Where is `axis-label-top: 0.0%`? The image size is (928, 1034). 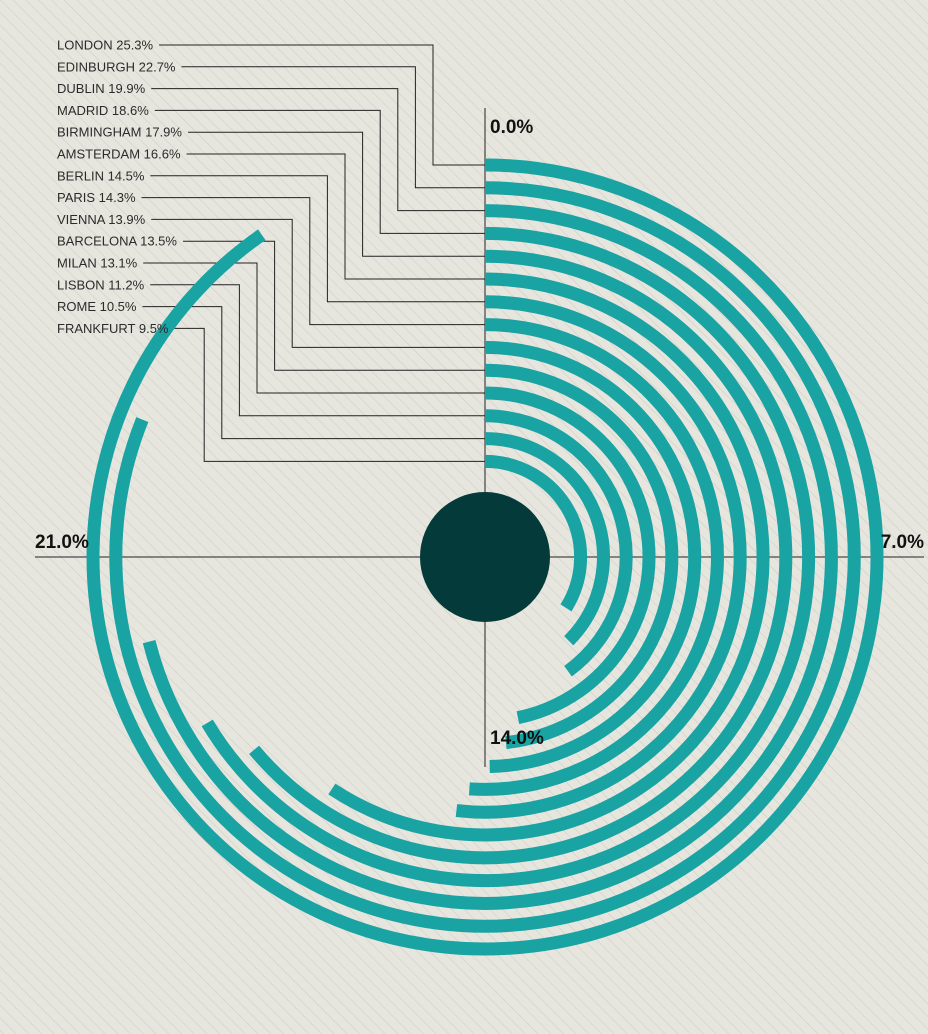 axis-label-top: 0.0% is located at coordinates (511, 127).